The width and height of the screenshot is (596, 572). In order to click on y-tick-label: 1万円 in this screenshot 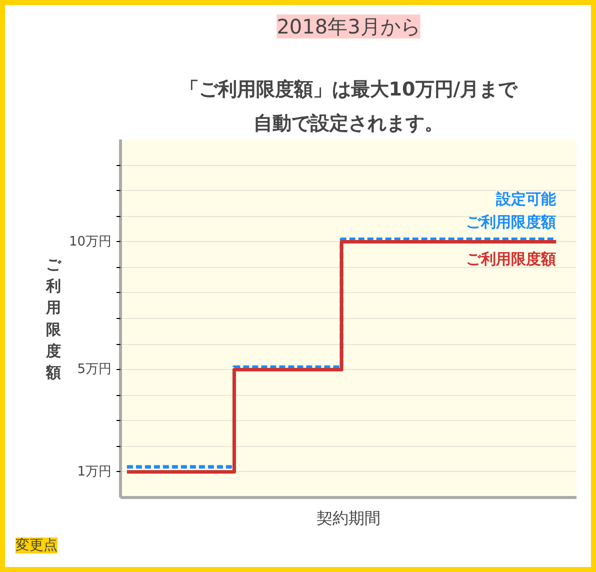, I will do `click(94, 472)`.